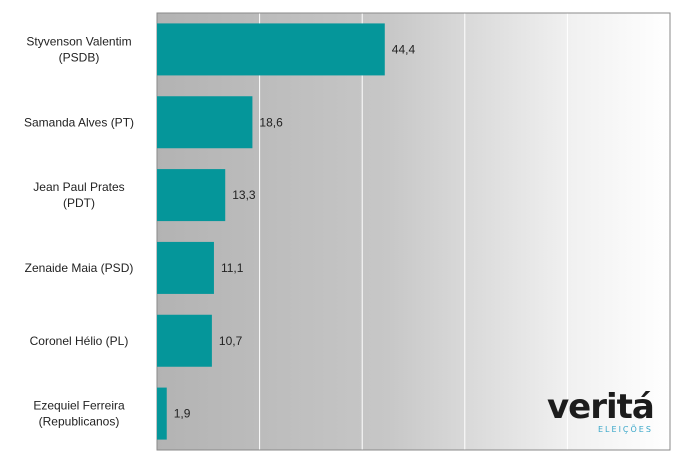 This screenshot has height=457, width=692. Describe the element at coordinates (78, 41) in the screenshot. I see `category-label: Styvenson Valentim` at that location.